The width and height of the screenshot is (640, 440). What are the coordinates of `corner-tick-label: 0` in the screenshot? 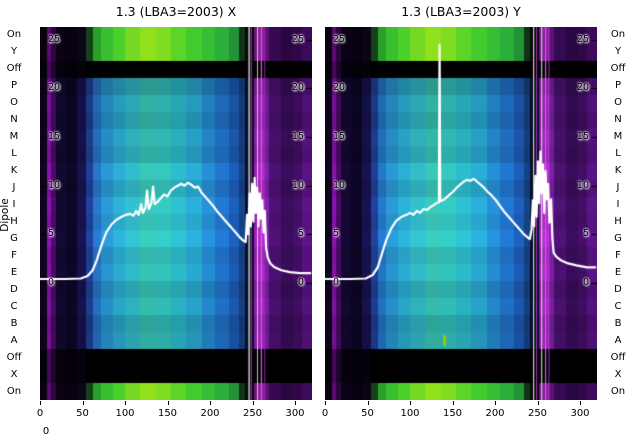 It's located at (46, 431).